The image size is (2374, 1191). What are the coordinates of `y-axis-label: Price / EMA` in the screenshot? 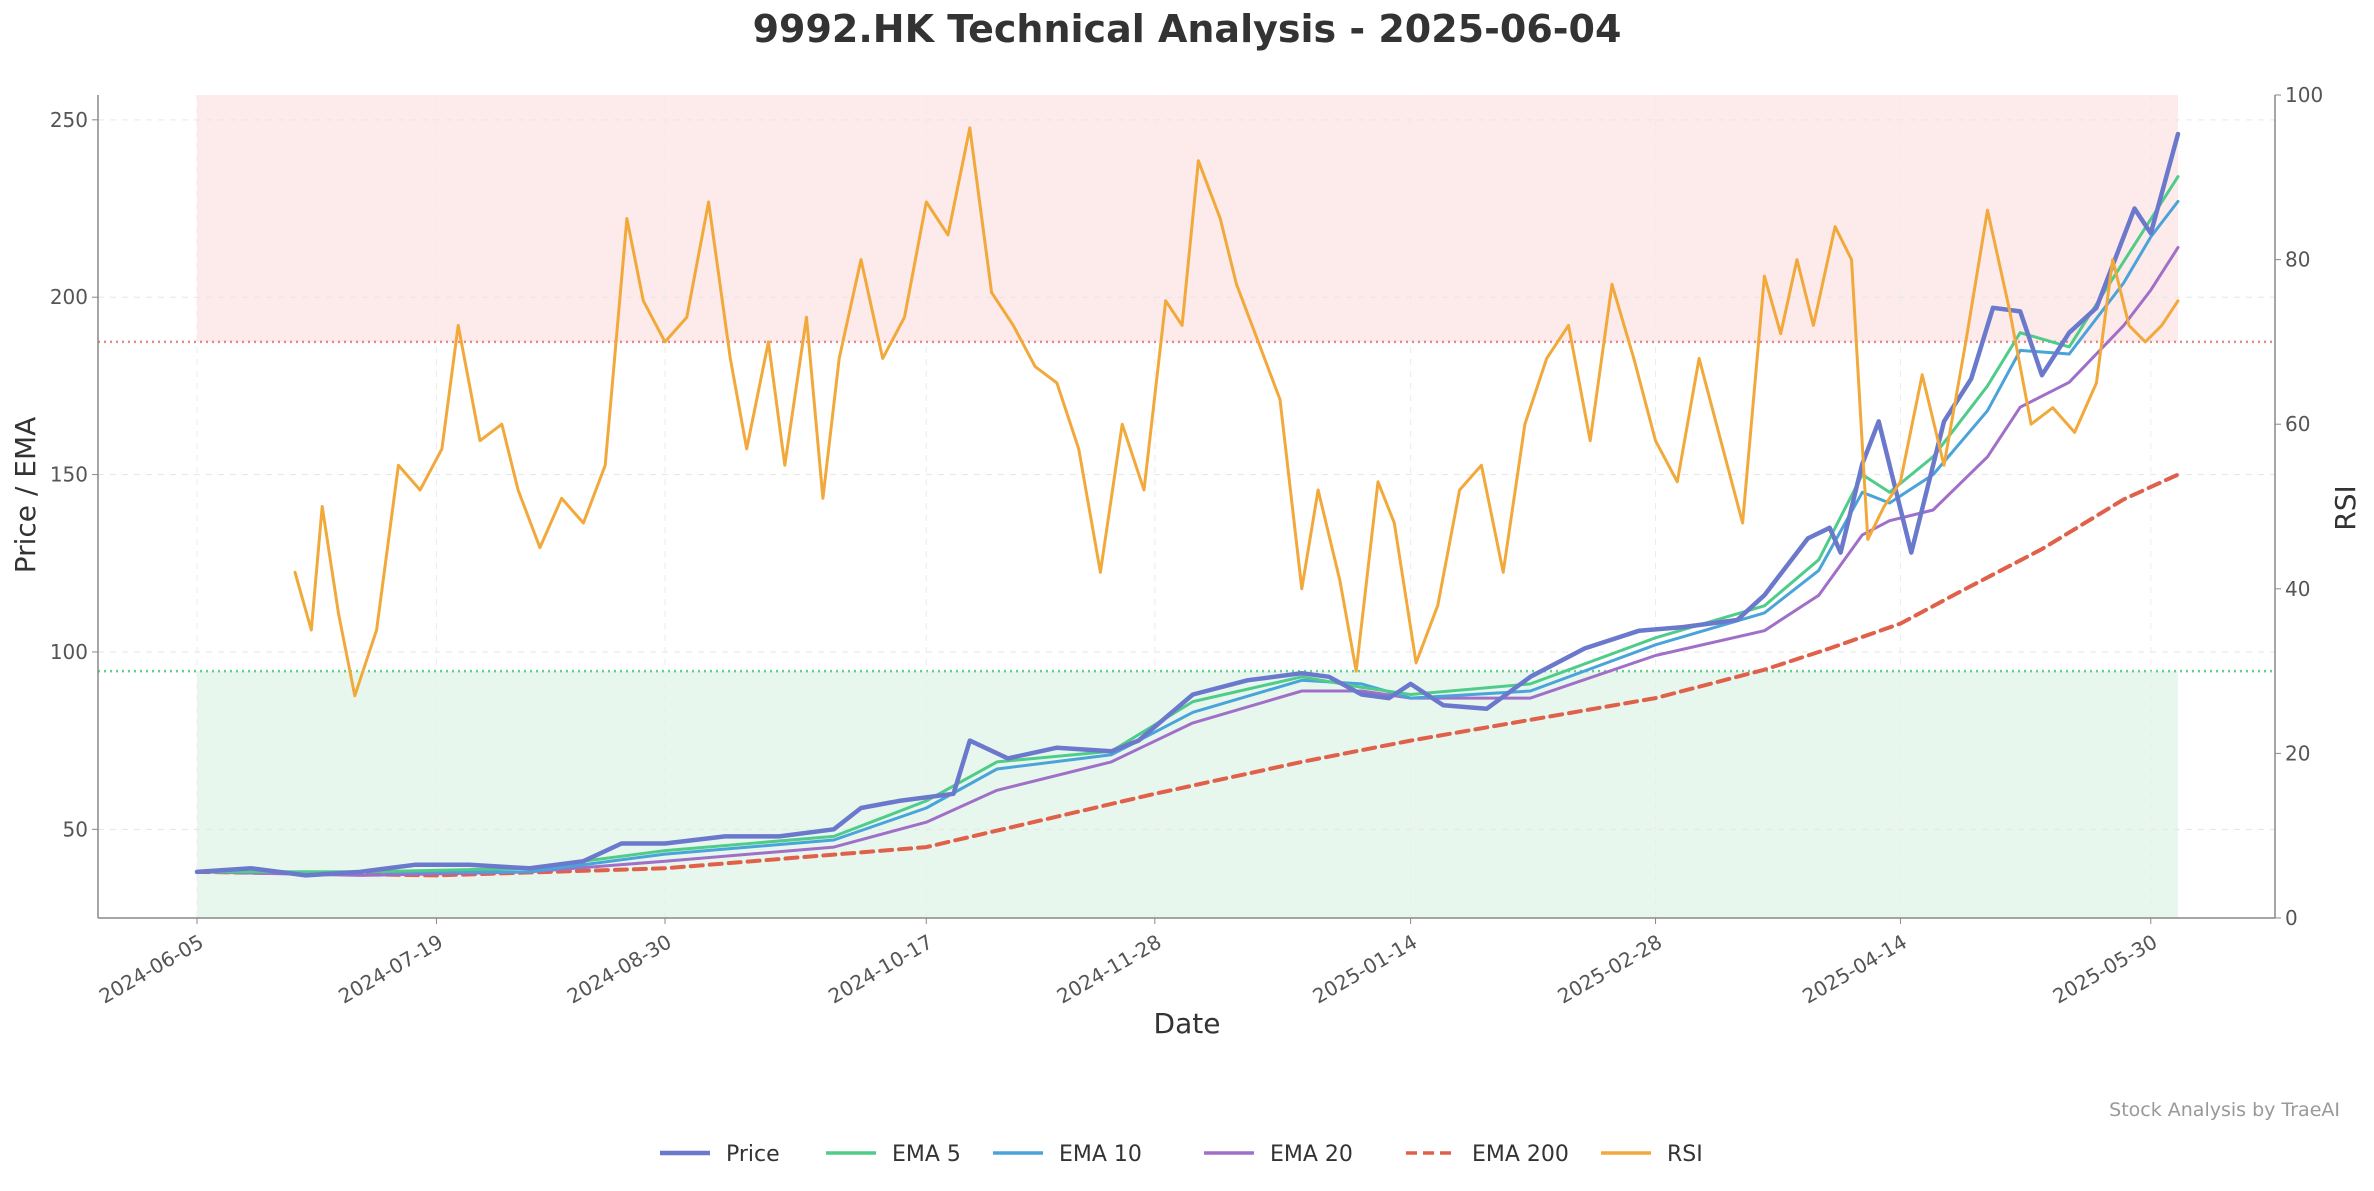 It's located at (25, 495).